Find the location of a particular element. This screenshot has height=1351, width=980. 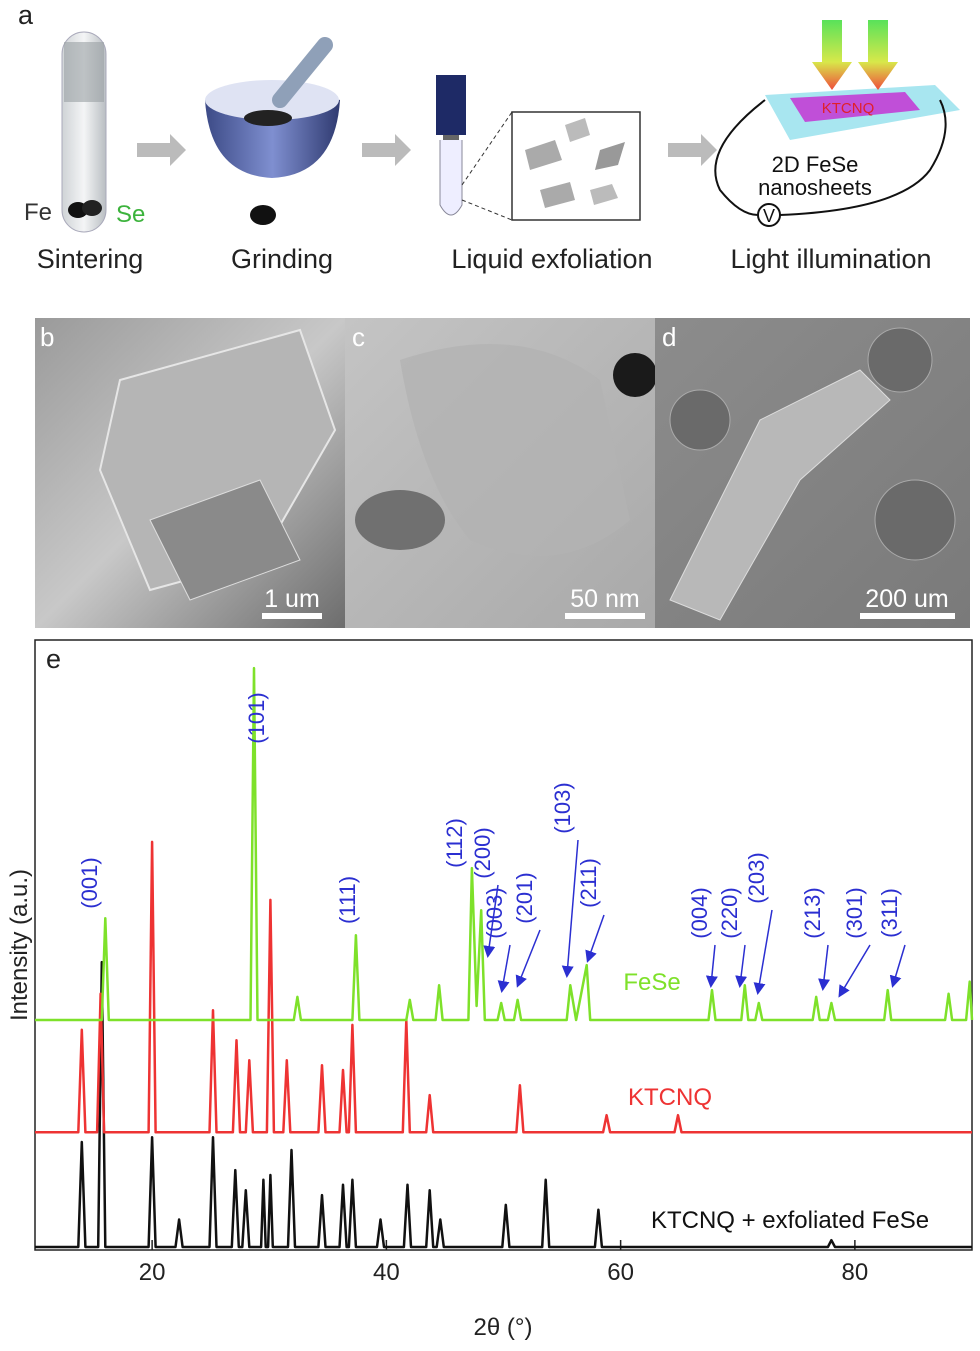

x-tick-label: 80 is located at coordinates (855, 1272).